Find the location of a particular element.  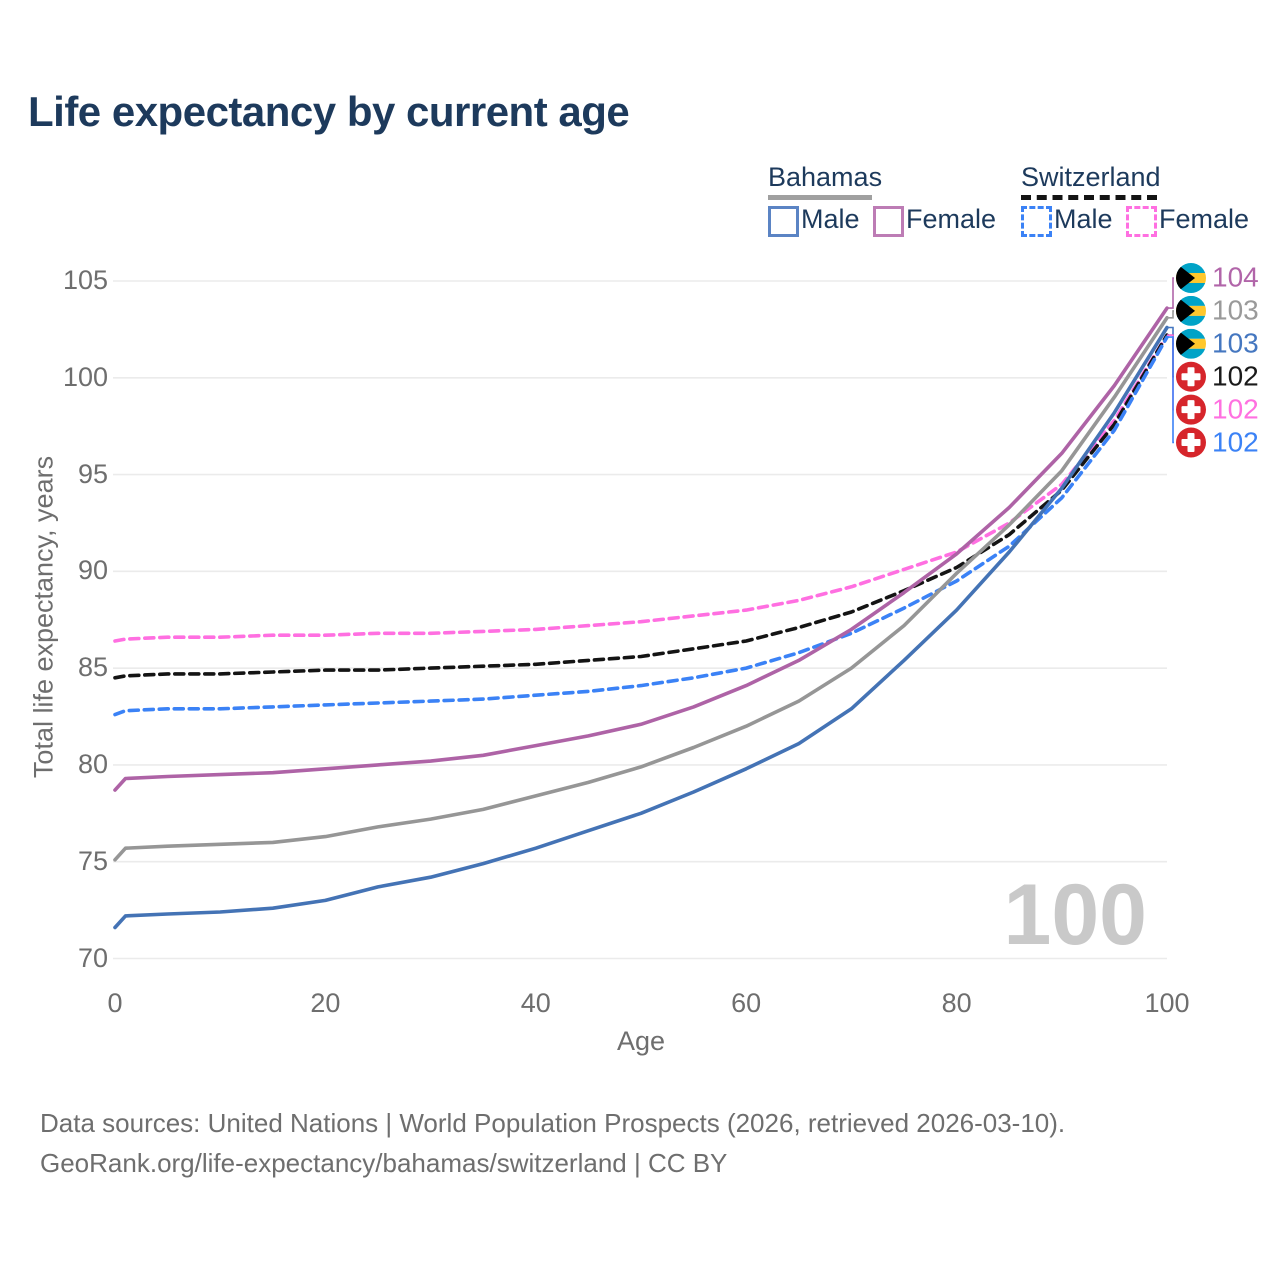

y-tick-label-90: 90 is located at coordinates (92, 570).